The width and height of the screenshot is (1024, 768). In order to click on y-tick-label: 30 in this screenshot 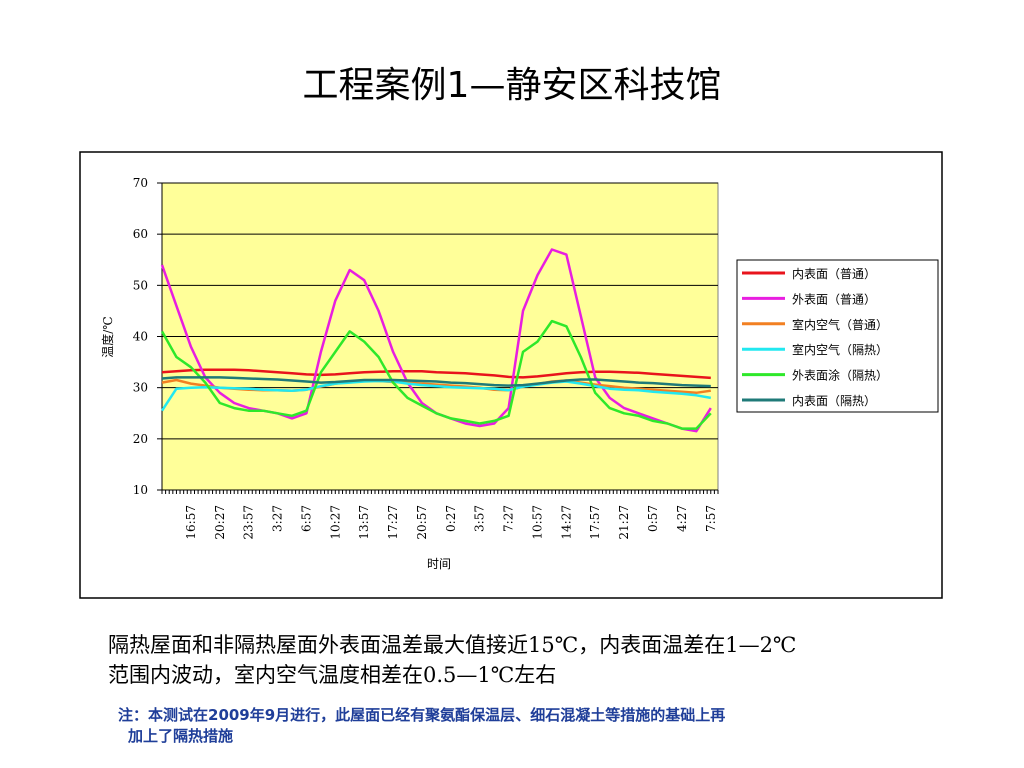, I will do `click(140, 388)`.